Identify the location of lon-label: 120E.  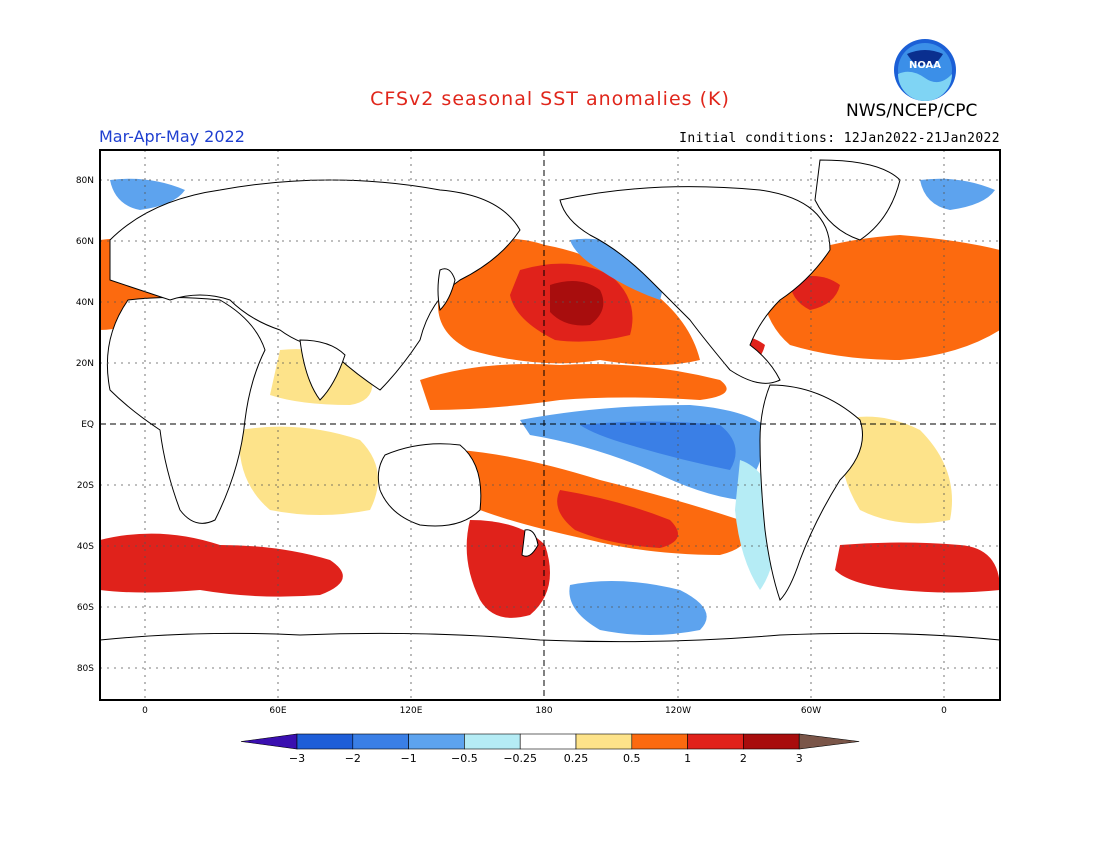
(411, 711).